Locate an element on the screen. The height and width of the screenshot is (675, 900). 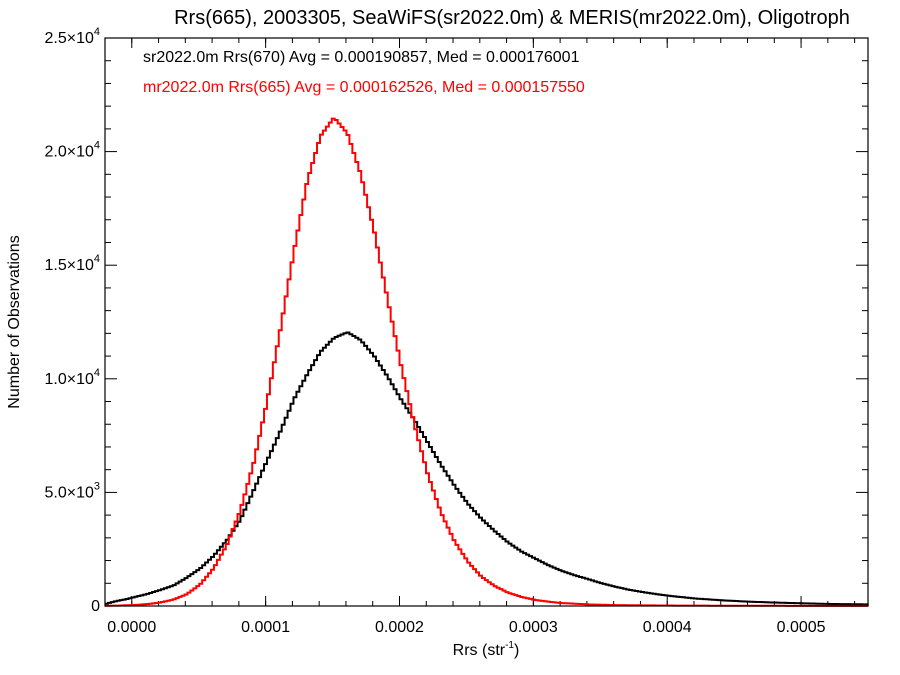
y-tick-label: 0 is located at coordinates (95, 606).